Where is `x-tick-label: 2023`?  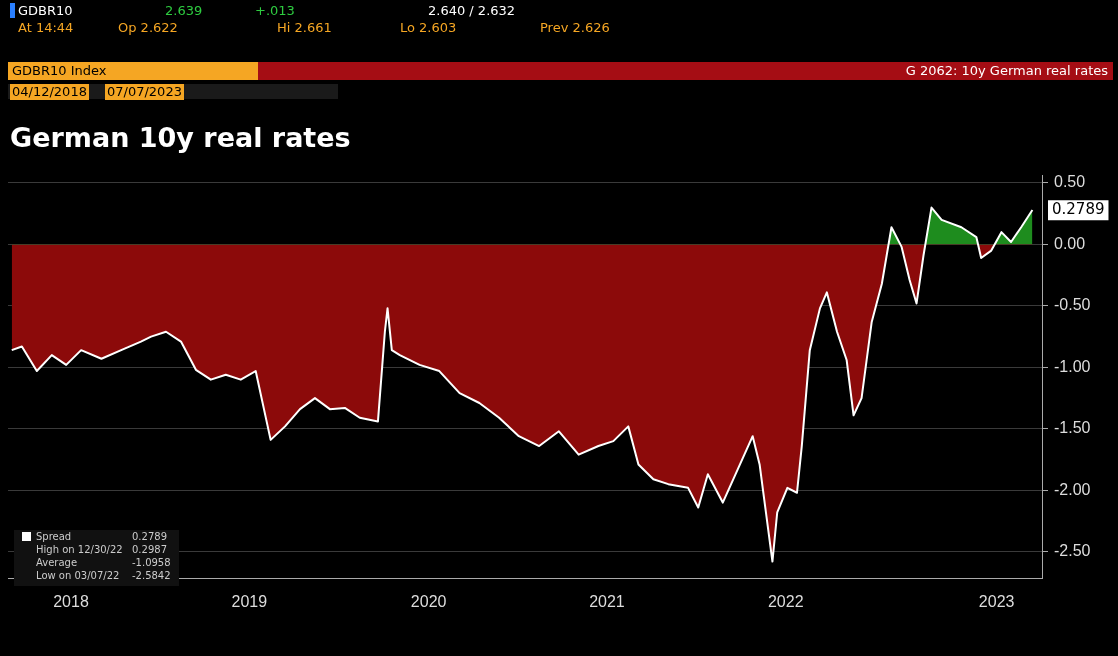 x-tick-label: 2023 is located at coordinates (996, 601).